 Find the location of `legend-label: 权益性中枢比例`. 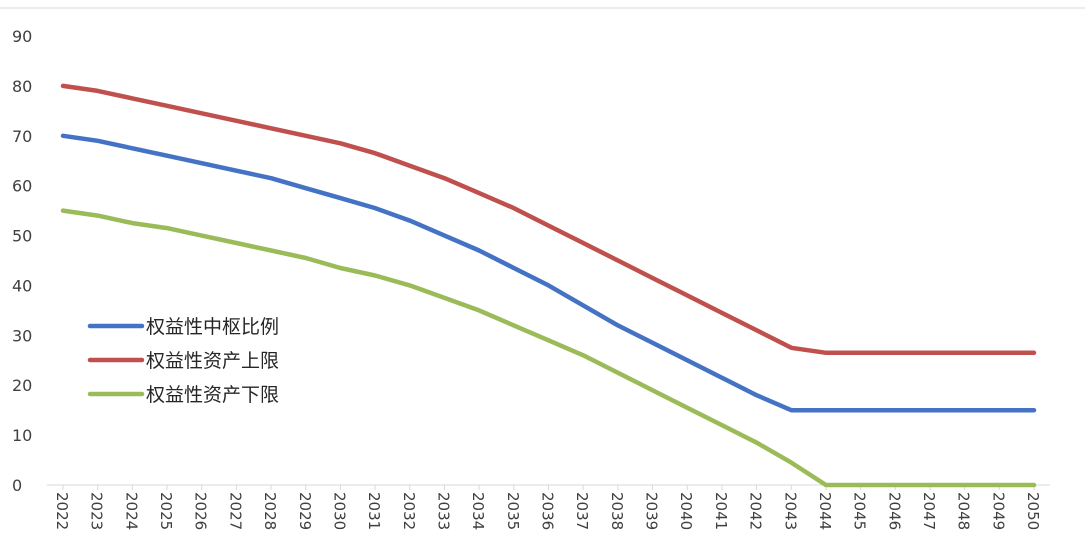

legend-label: 权益性中枢比例 is located at coordinates (212, 327).